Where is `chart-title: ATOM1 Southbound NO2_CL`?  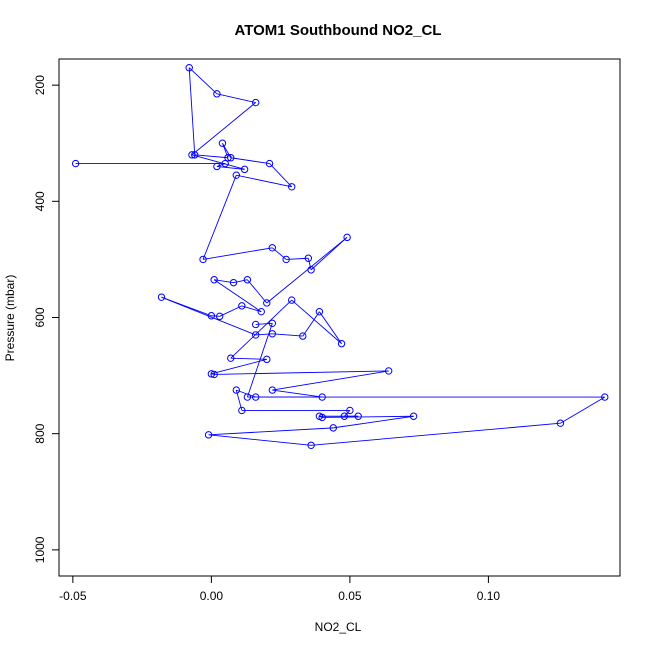 chart-title: ATOM1 Southbound NO2_CL is located at coordinates (338, 30).